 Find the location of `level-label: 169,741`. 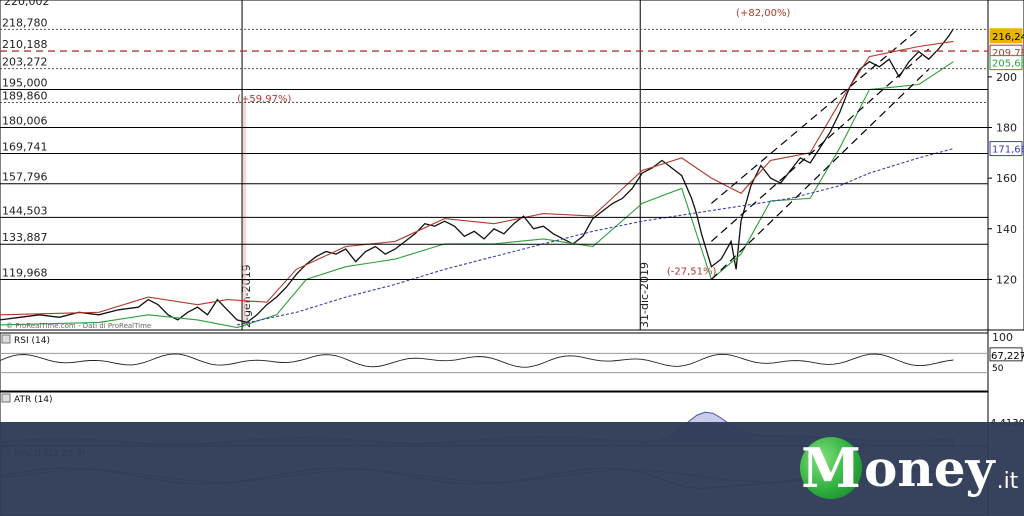

level-label: 169,741 is located at coordinates (25, 146).